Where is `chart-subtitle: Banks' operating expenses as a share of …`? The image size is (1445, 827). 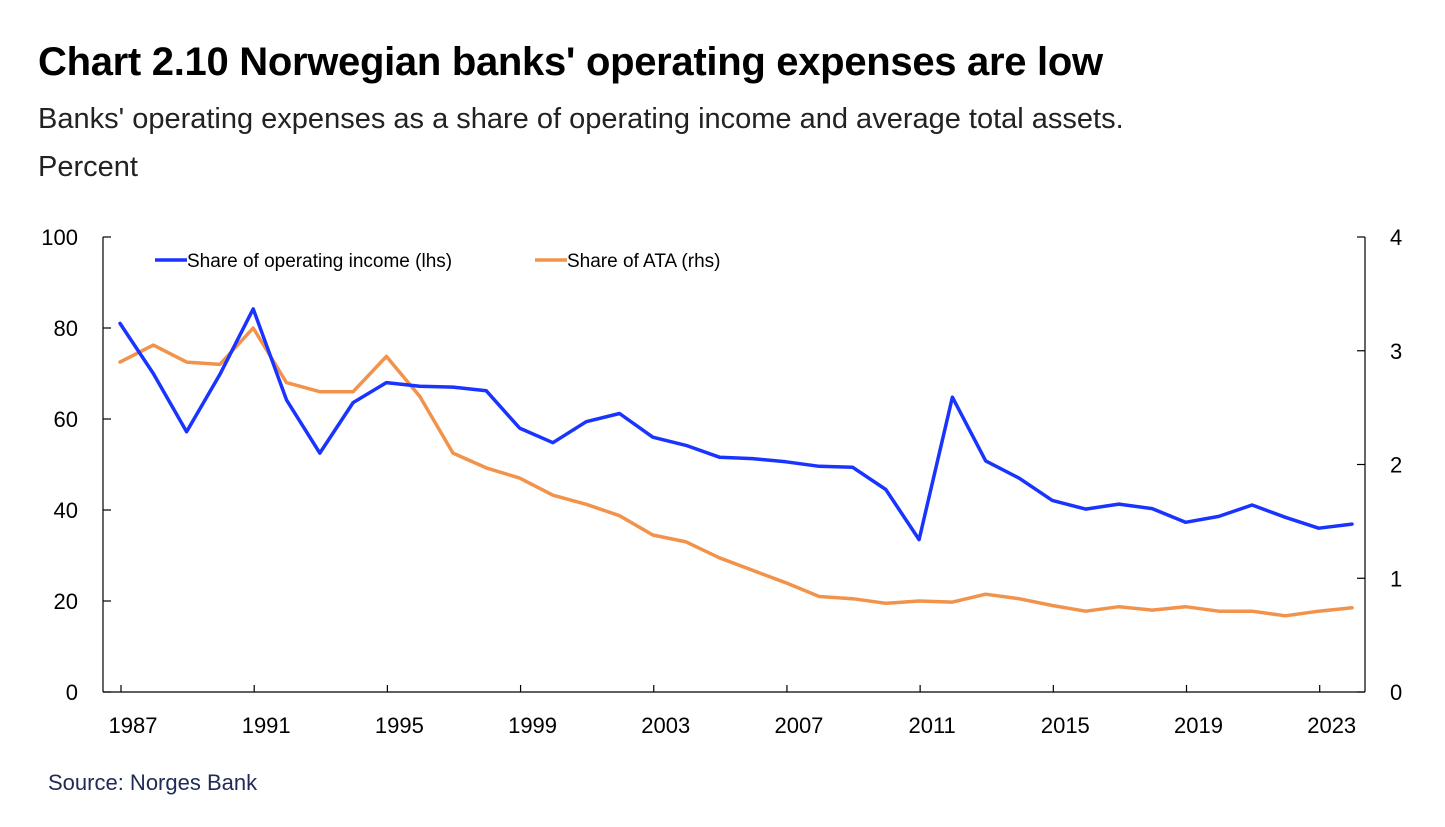 chart-subtitle: Banks' operating expenses as a share of … is located at coordinates (728, 143).